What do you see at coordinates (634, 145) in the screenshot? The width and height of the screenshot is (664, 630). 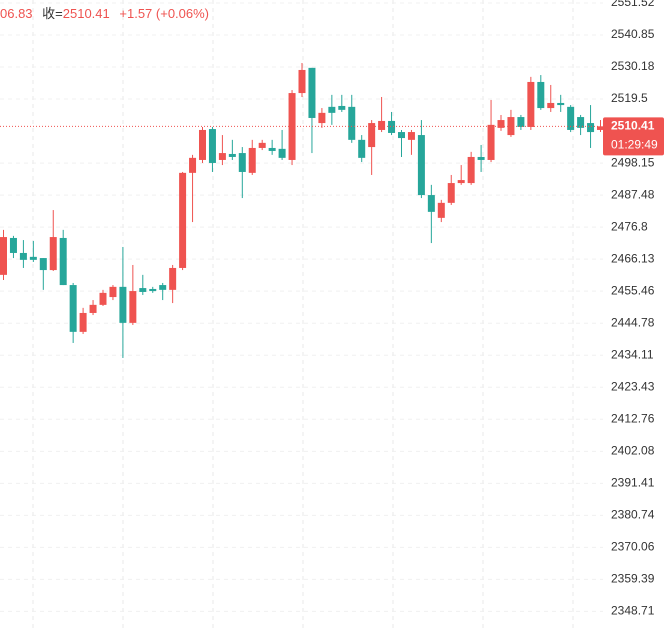 I see `countdown: 01:29:49` at bounding box center [634, 145].